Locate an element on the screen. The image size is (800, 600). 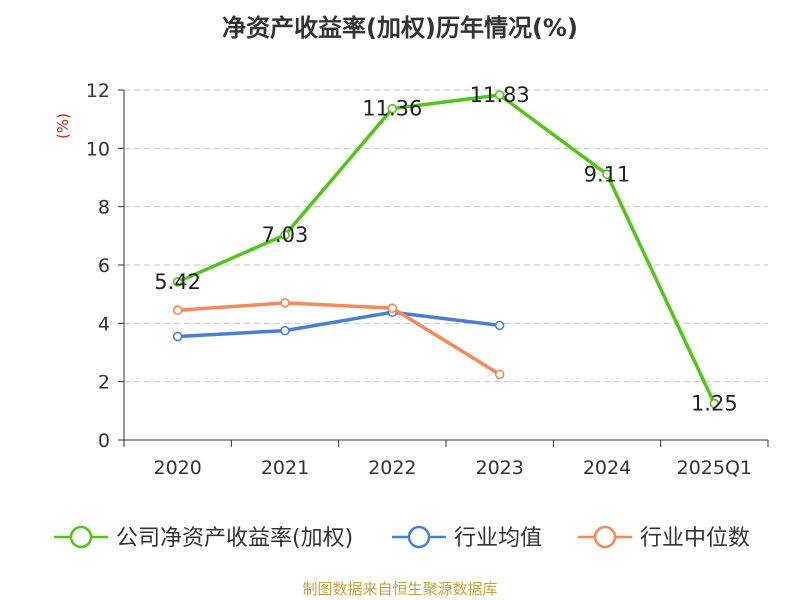
y-tick-label: 2 is located at coordinates (104, 383).